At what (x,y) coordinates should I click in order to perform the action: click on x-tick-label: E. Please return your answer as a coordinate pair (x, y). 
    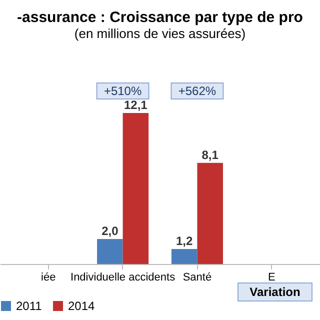
    Looking at the image, I should click on (272, 278).